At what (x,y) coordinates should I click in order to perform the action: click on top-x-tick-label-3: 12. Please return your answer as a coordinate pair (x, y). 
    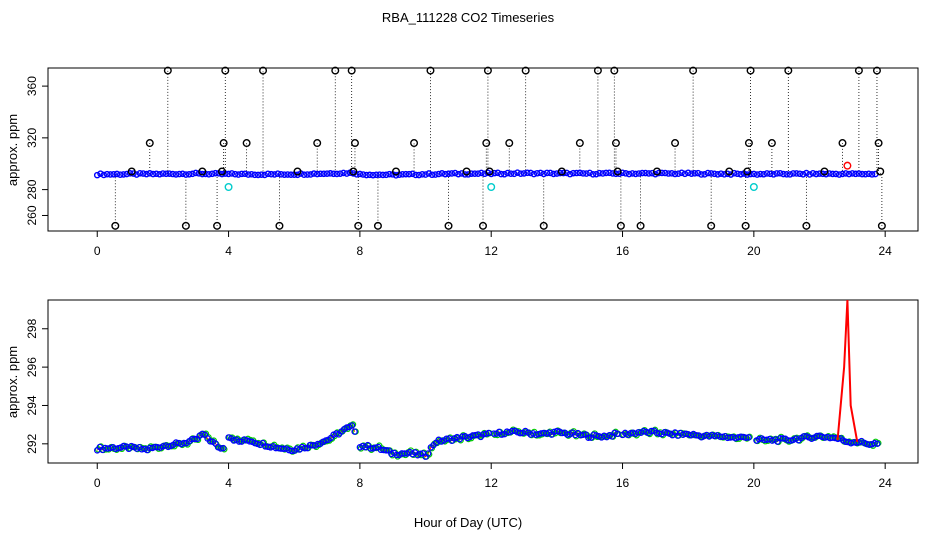
    Looking at the image, I should click on (492, 251).